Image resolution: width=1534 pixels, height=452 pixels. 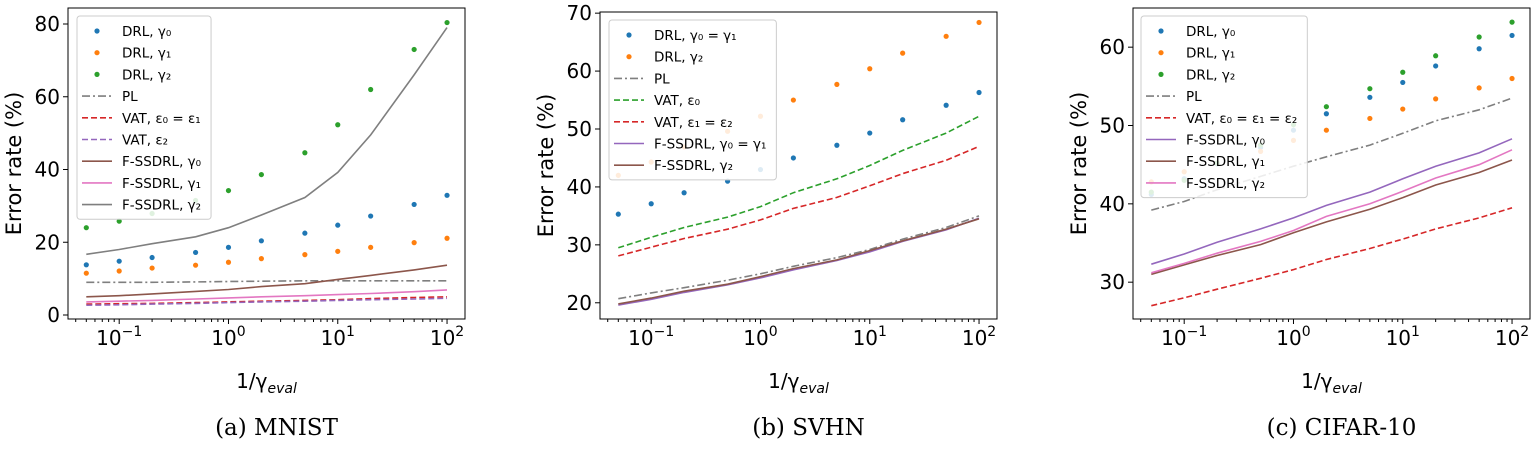 I want to click on legend-entry: VAT, ε₀ = ε₁, so click(x=141, y=119).